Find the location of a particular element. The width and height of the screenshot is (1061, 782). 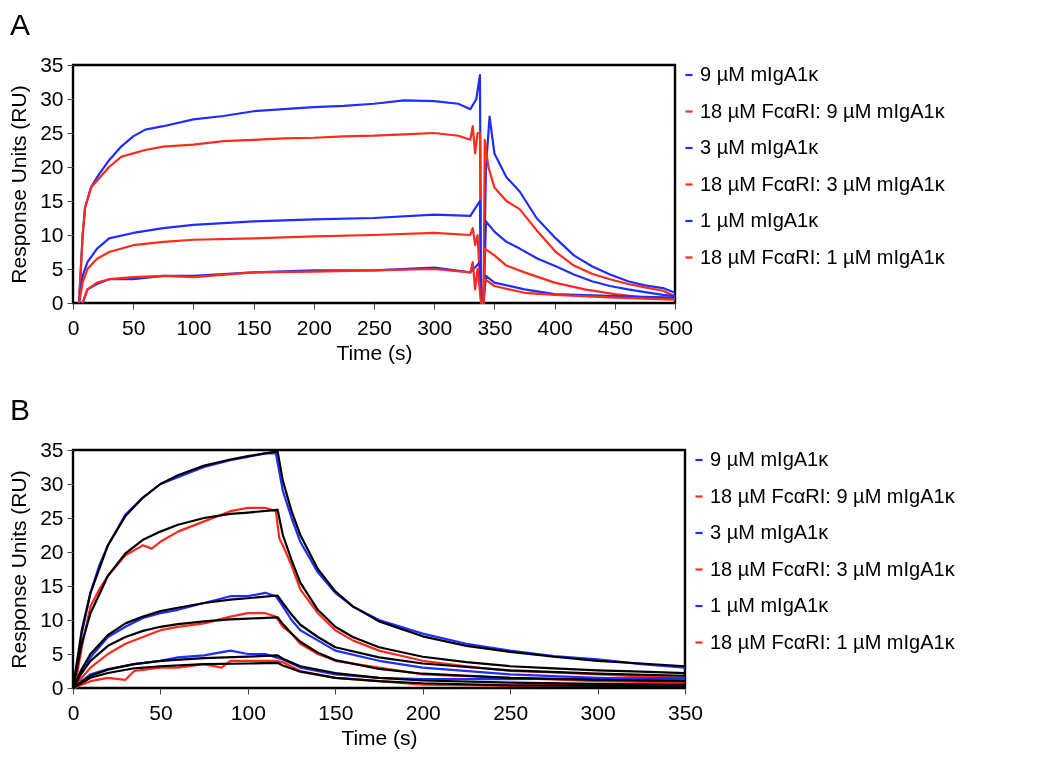

x-tick-label: 450 is located at coordinates (615, 327).